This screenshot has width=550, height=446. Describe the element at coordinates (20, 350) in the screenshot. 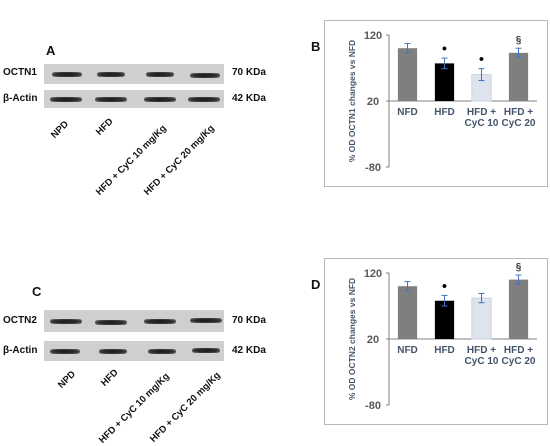

I see `blot-c-actin-label: β-Actin` at that location.